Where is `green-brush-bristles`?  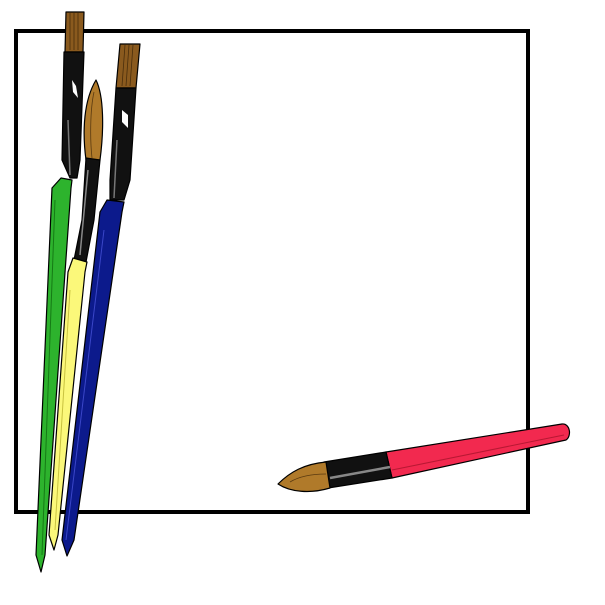
green-brush-bristles is located at coordinates (74, 32).